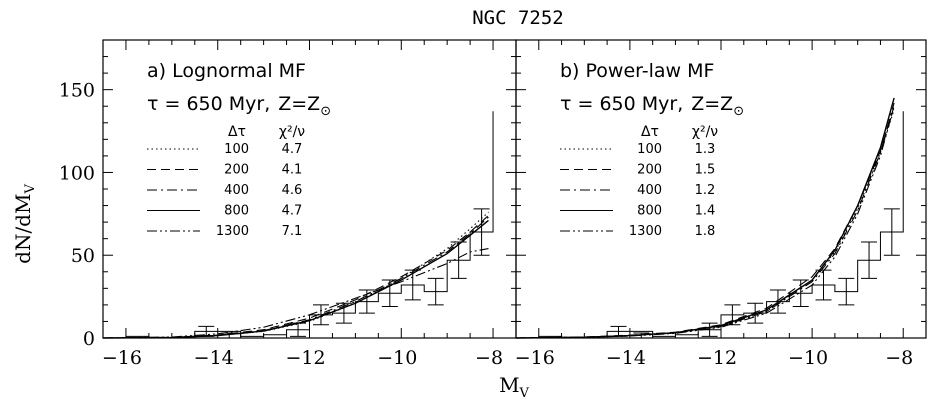  What do you see at coordinates (705, 231) in the screenshot?
I see `legend-chi: 1.8` at bounding box center [705, 231].